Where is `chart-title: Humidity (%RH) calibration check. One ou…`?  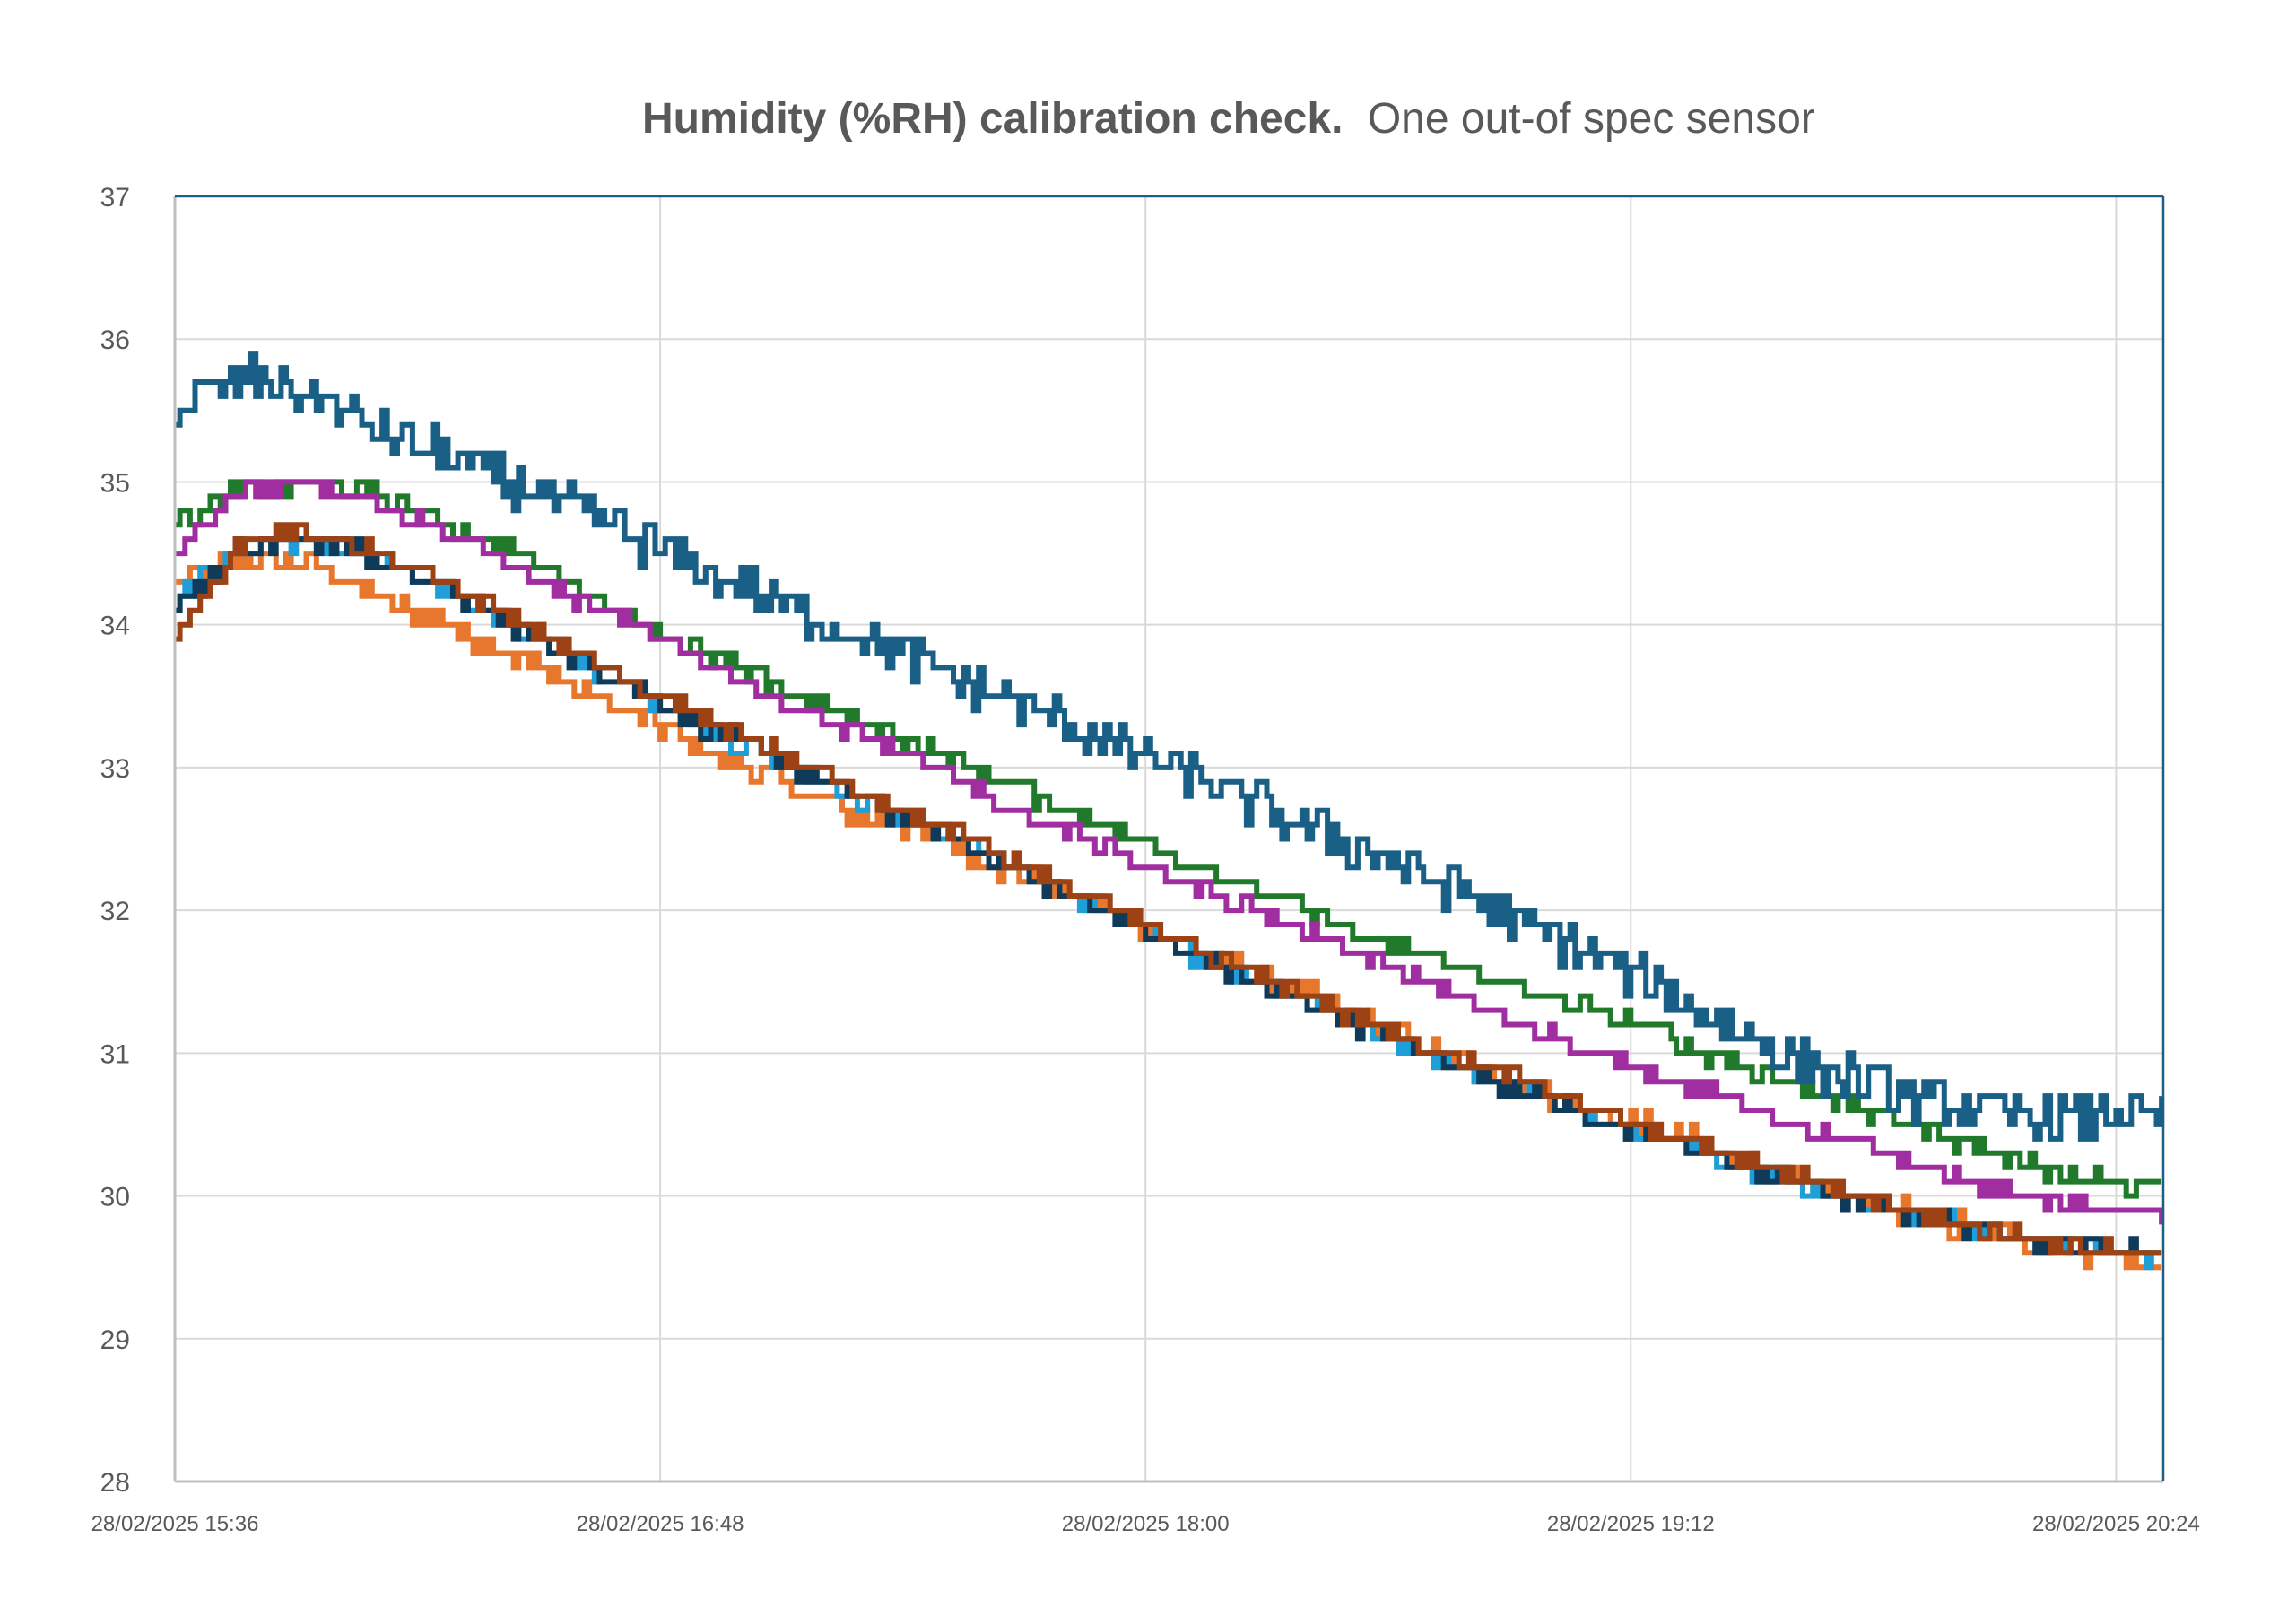 chart-title: Humidity (%RH) calibration check. One ou… is located at coordinates (1228, 119).